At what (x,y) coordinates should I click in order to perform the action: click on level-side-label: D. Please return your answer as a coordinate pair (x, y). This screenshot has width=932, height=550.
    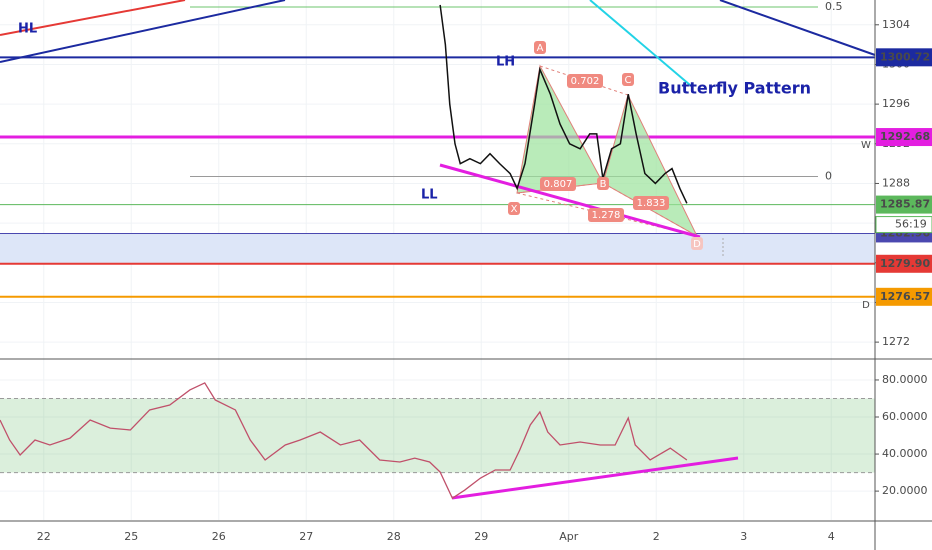
    Looking at the image, I should click on (866, 305).